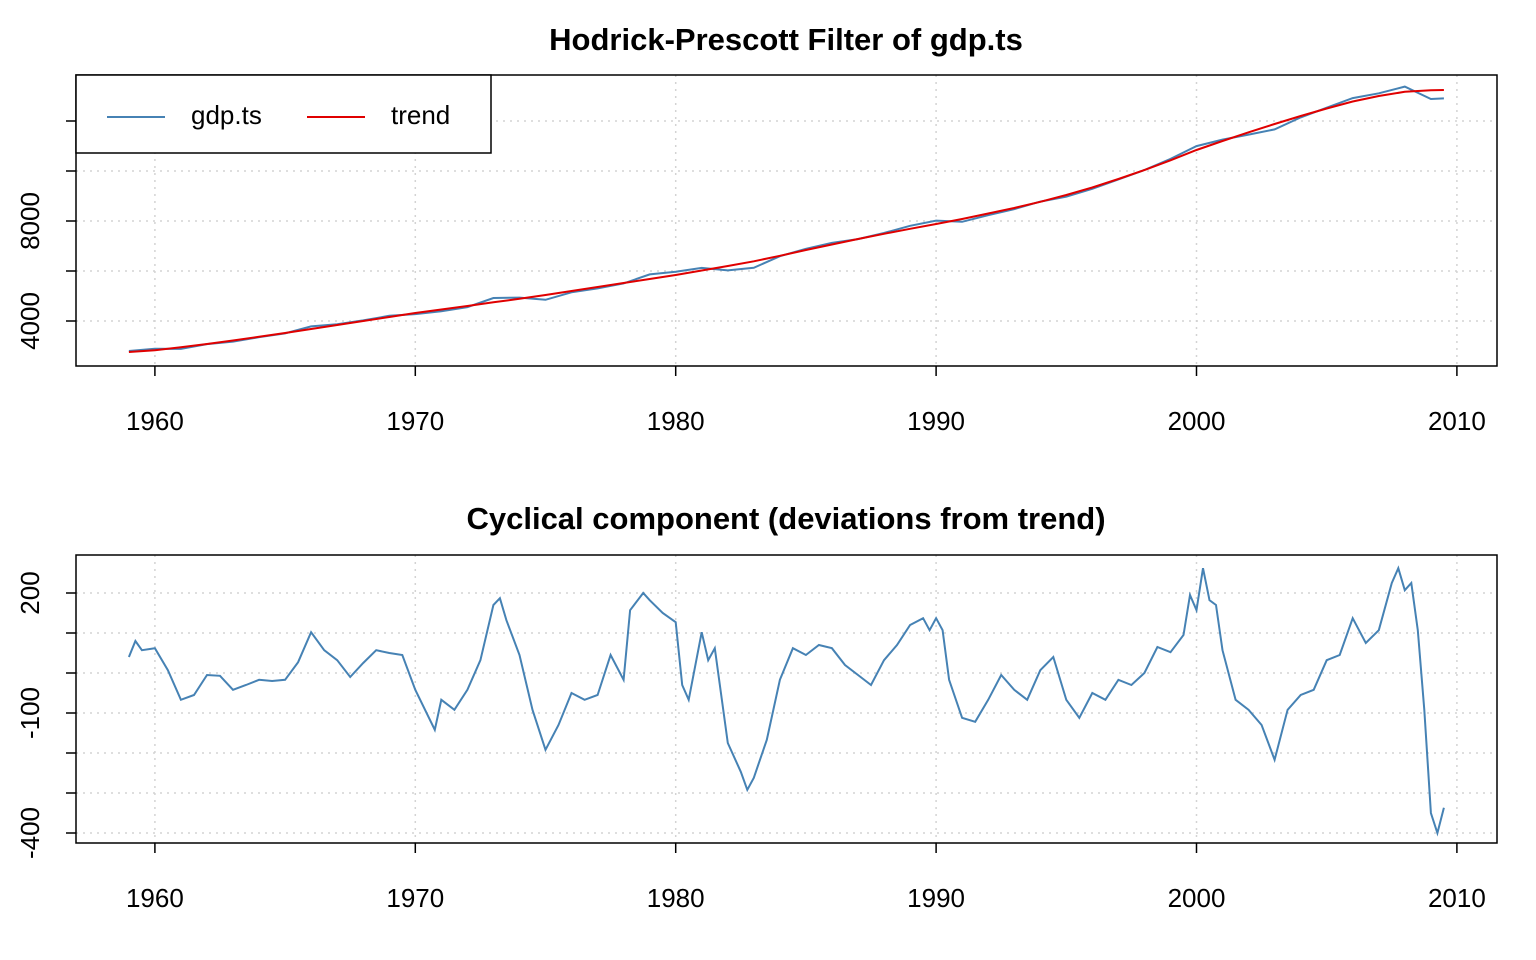 Image resolution: width=1536 pixels, height=960 pixels. I want to click on y-tick-label: 200, so click(30, 592).